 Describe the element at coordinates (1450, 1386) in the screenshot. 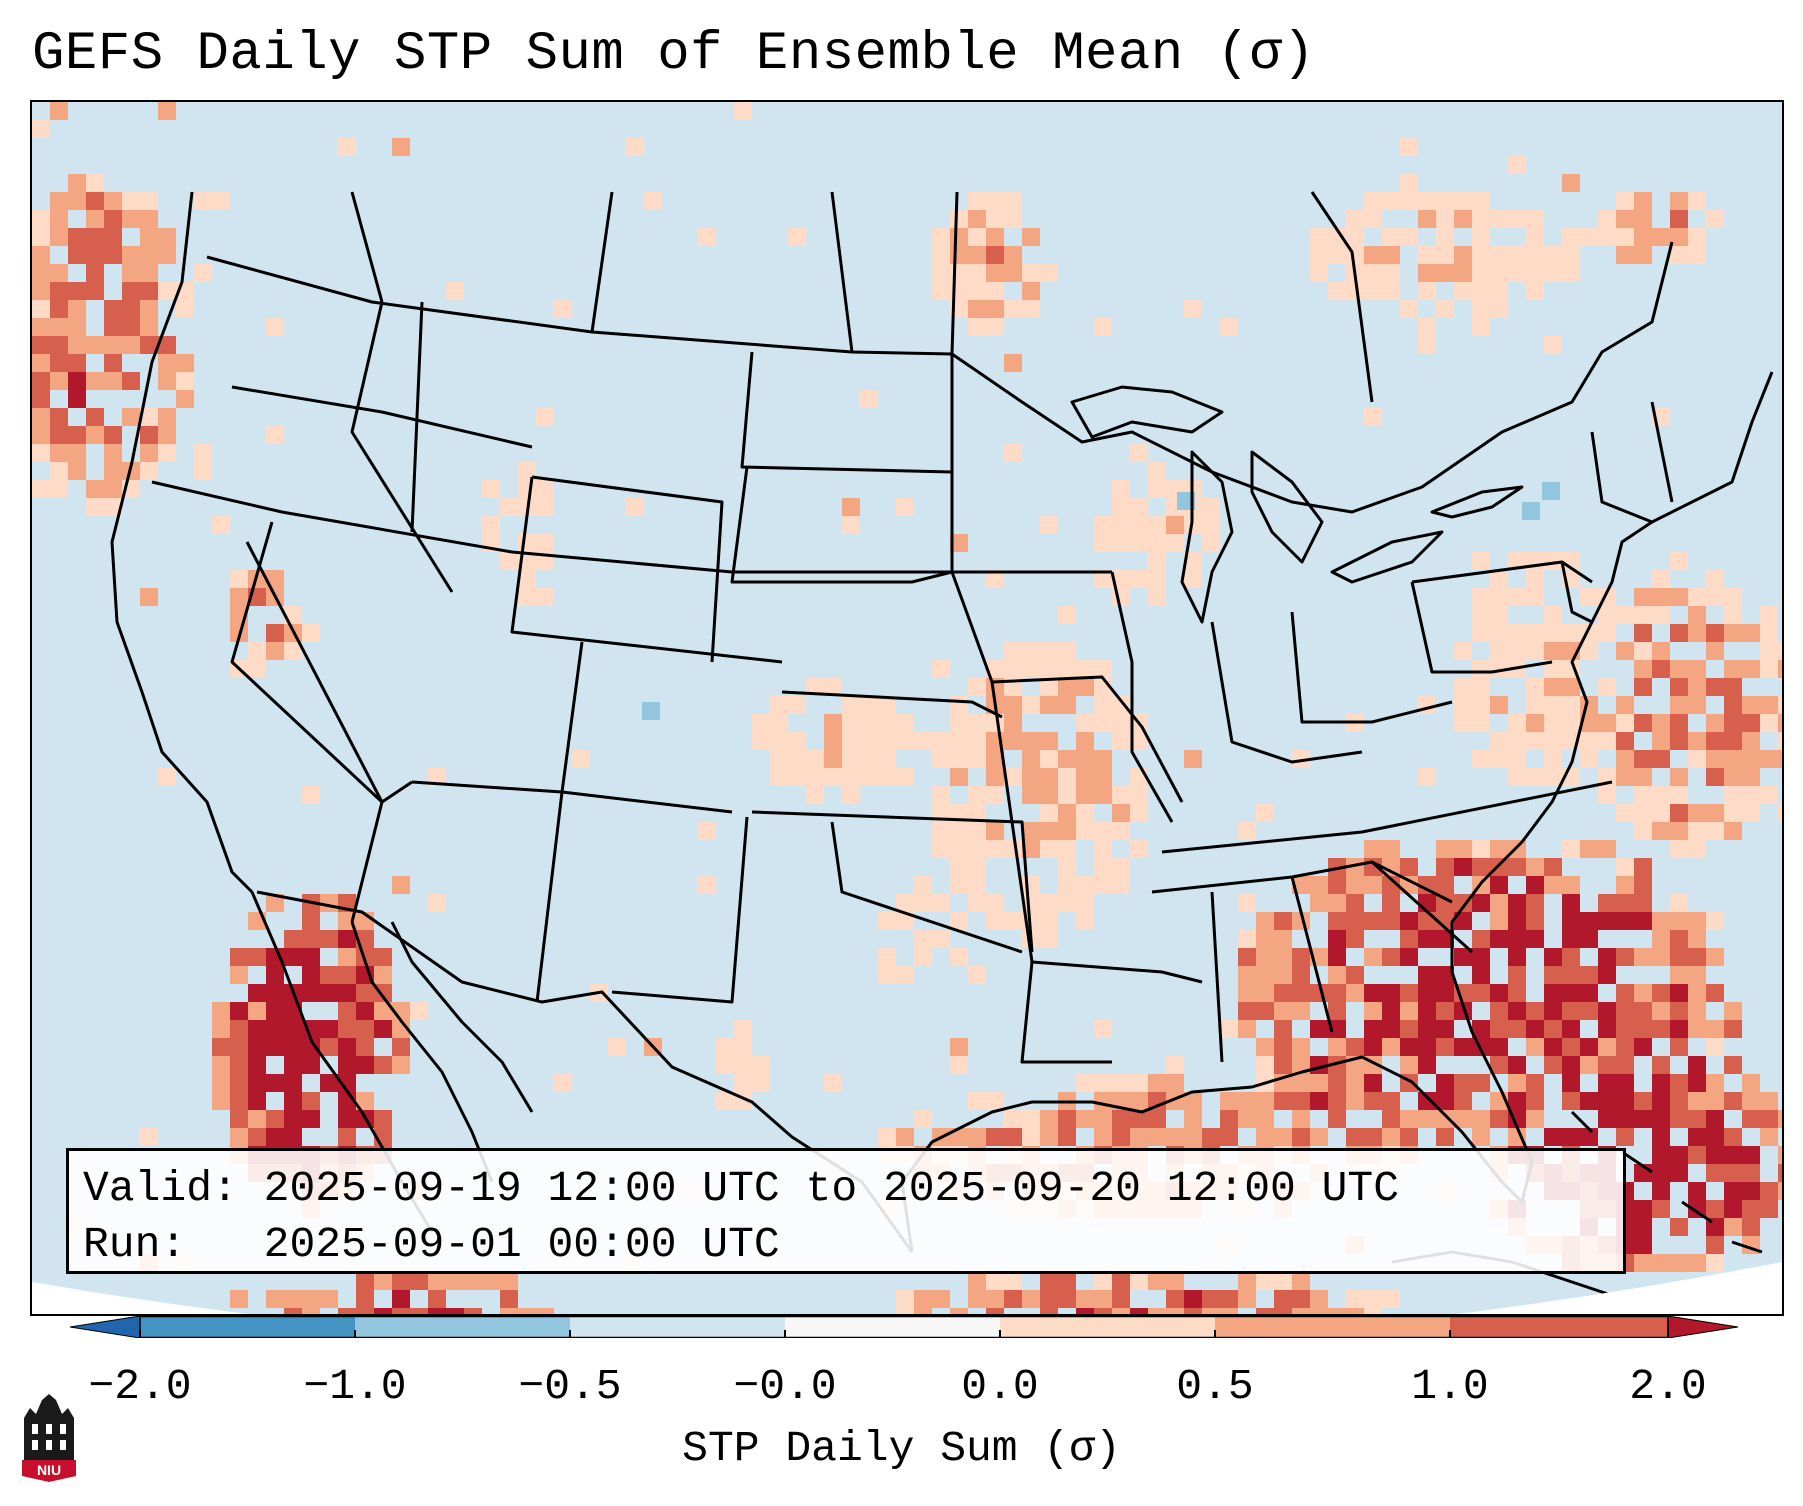

I see `colorbar-tick-label: 1.0` at that location.